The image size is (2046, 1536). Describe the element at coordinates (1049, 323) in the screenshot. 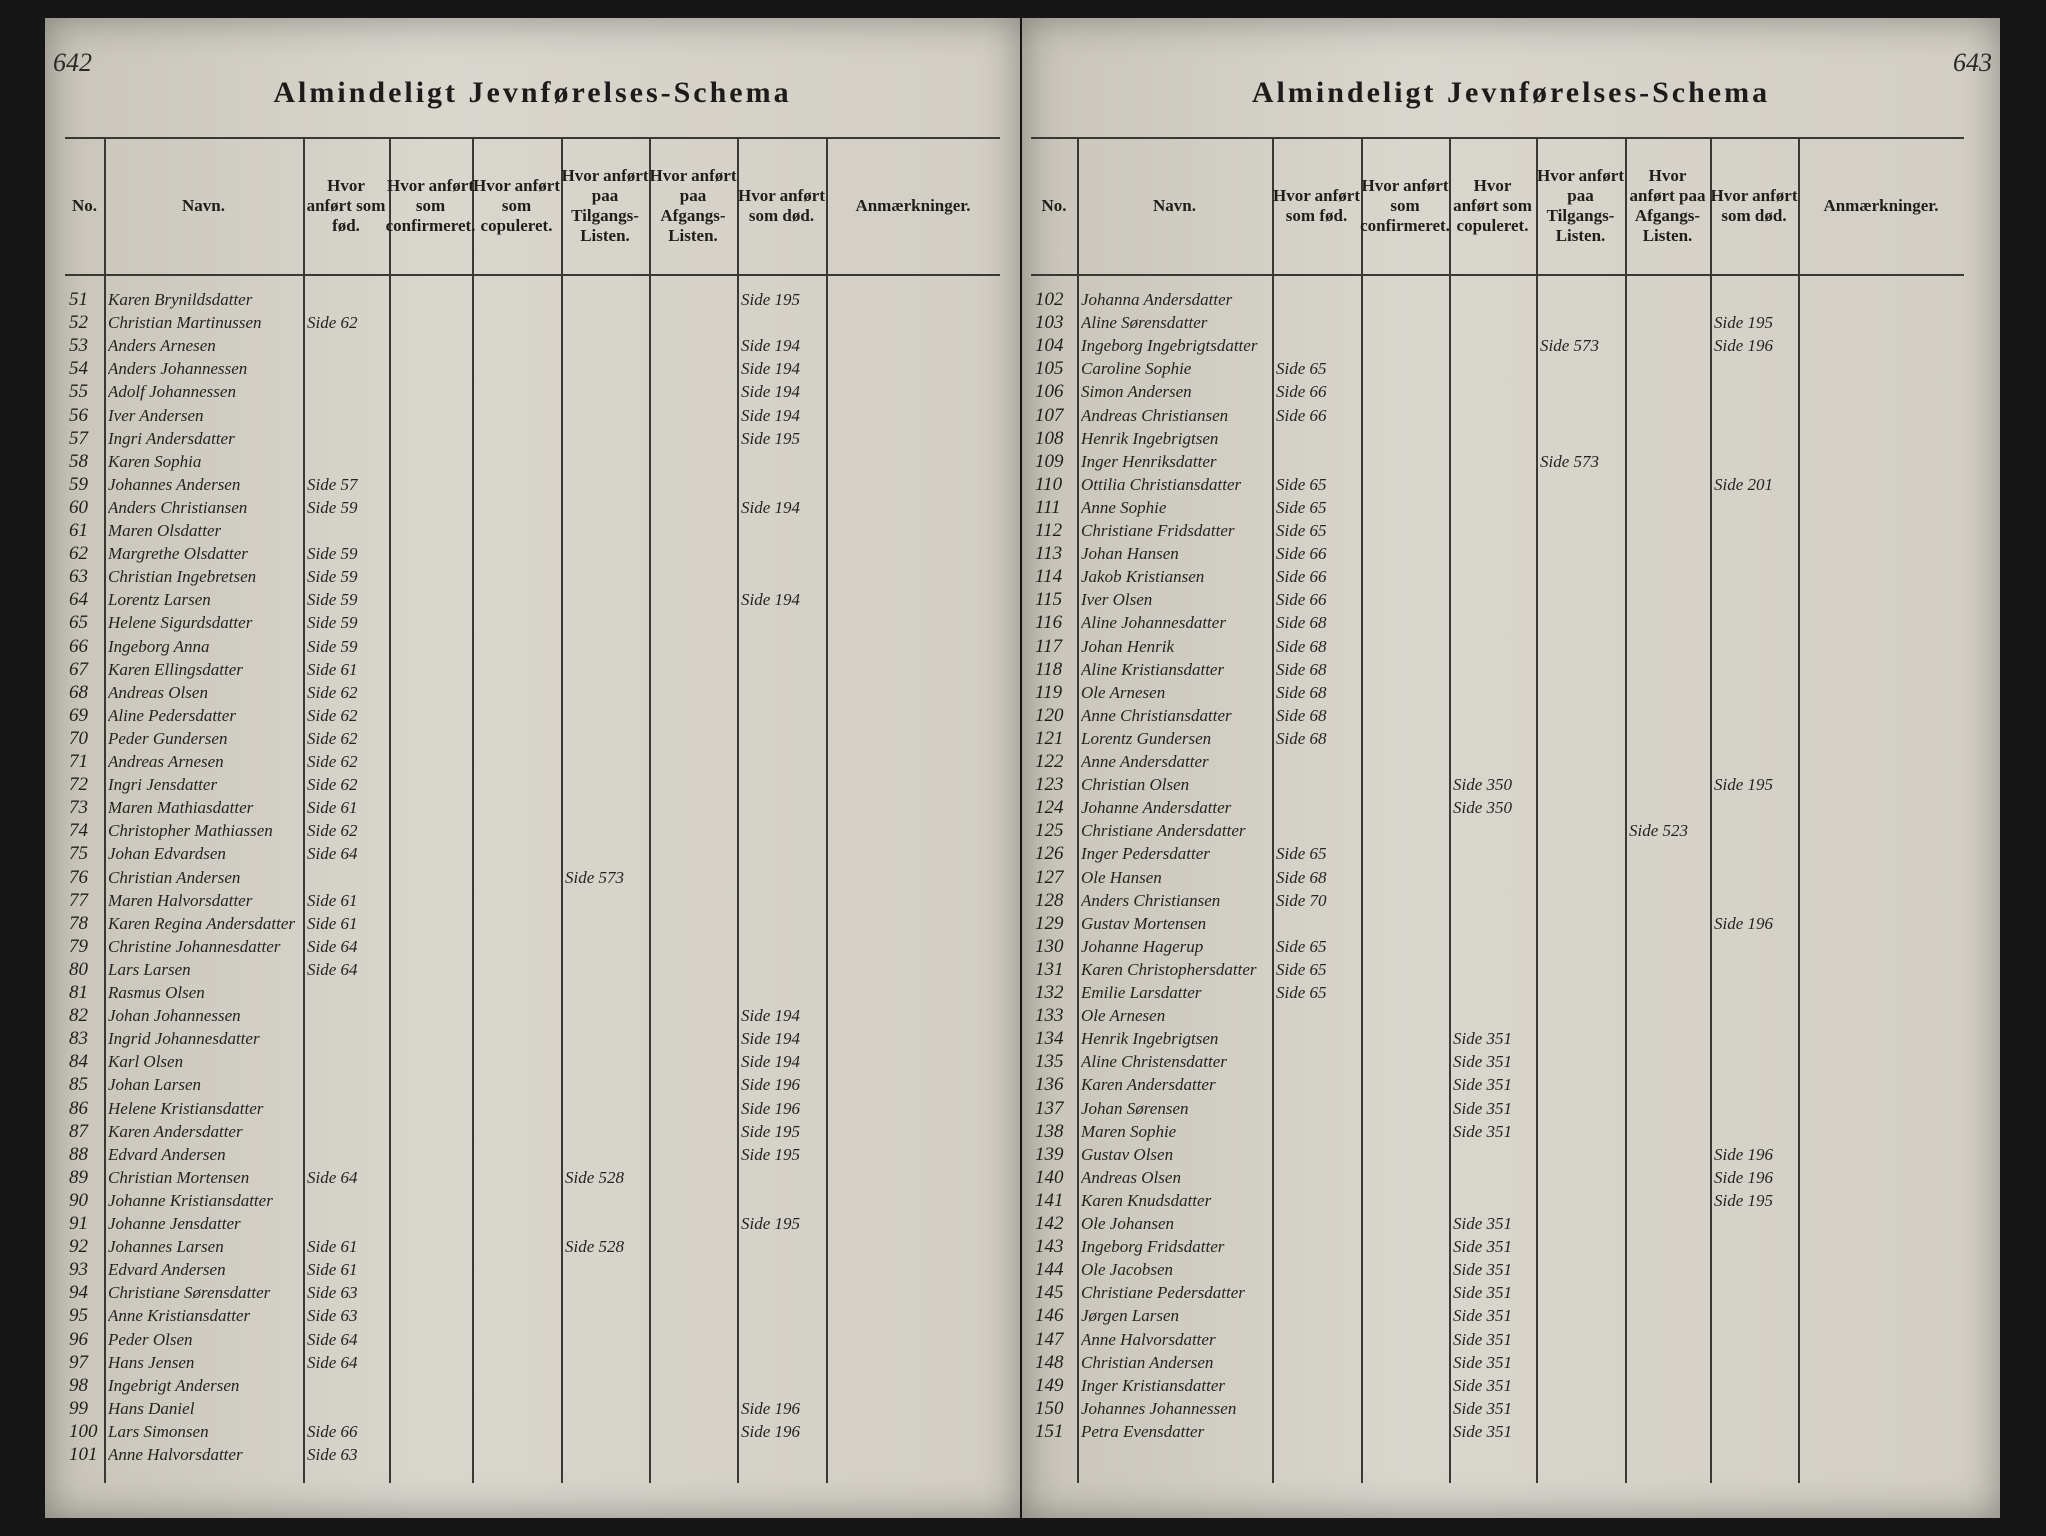

I see `row-number: 103` at that location.